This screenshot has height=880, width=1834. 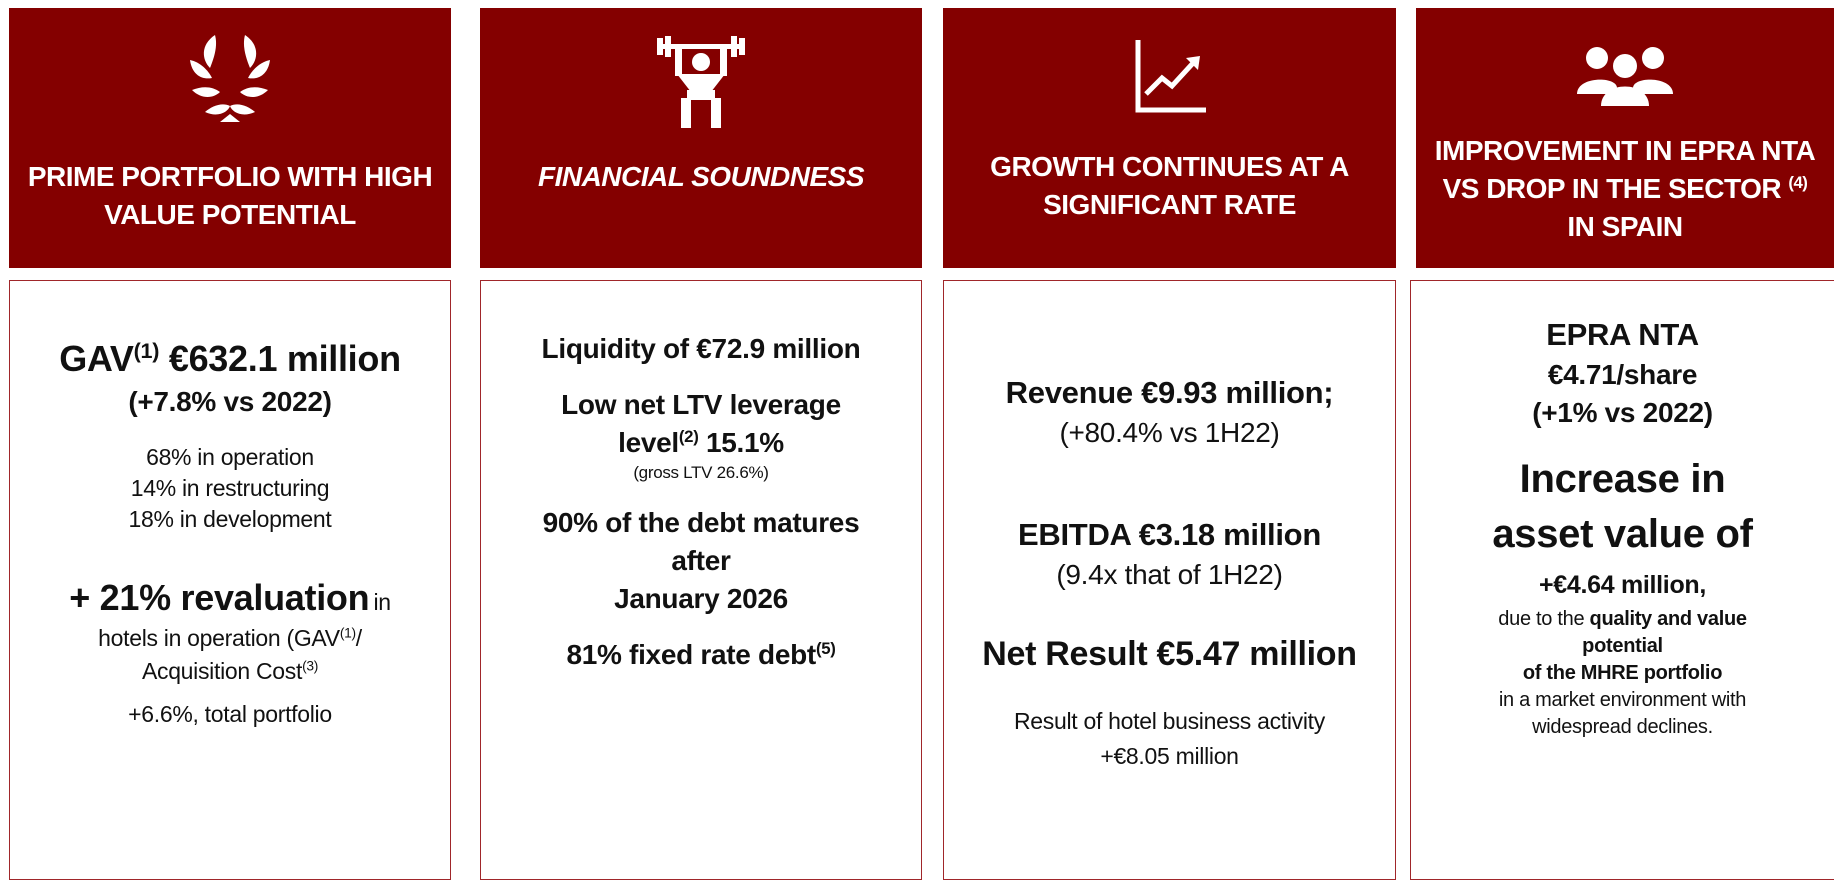 What do you see at coordinates (688, 436) in the screenshot?
I see `footnote: (2)` at bounding box center [688, 436].